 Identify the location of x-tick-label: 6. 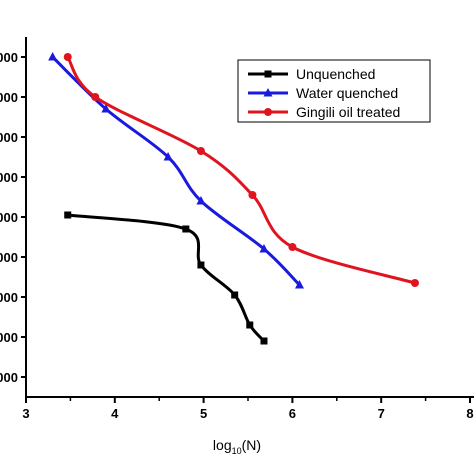
(292, 413).